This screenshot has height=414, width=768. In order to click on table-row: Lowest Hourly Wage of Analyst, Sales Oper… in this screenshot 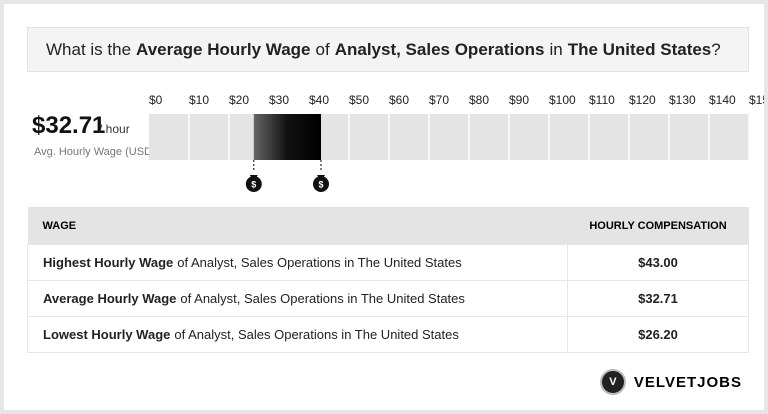, I will do `click(388, 334)`.